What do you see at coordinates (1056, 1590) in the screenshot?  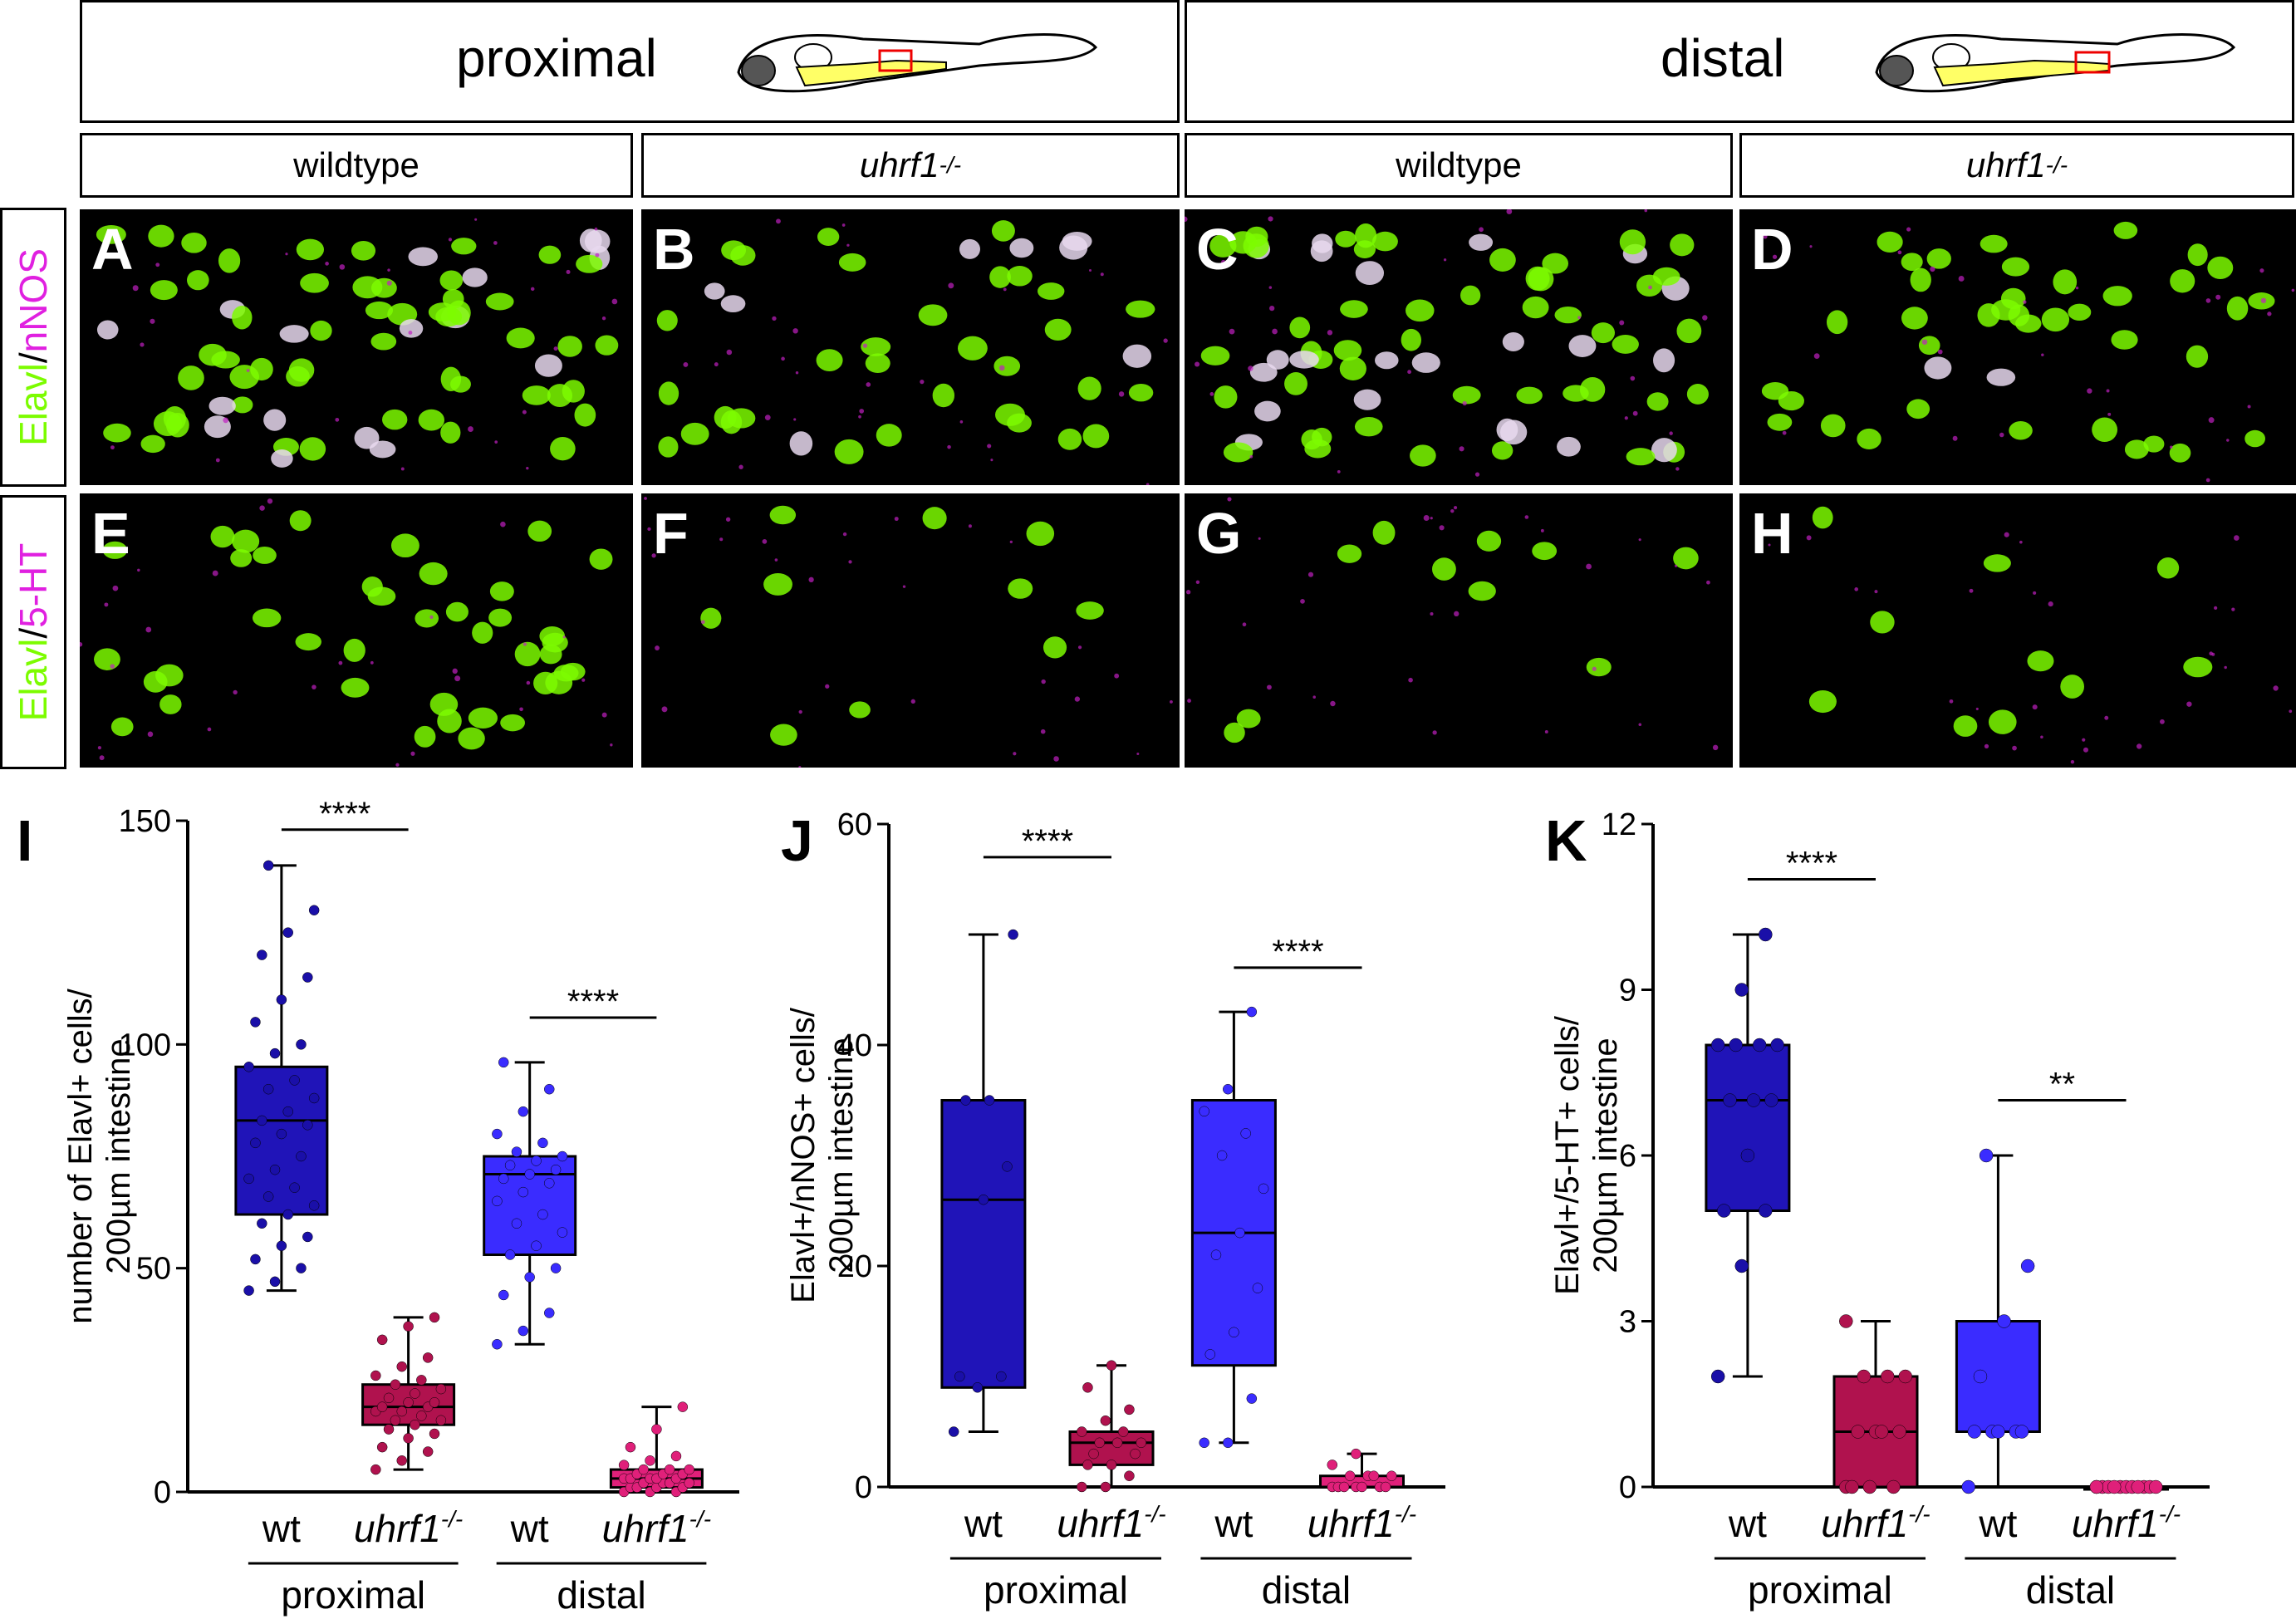 I see `group-label: proximal` at bounding box center [1056, 1590].